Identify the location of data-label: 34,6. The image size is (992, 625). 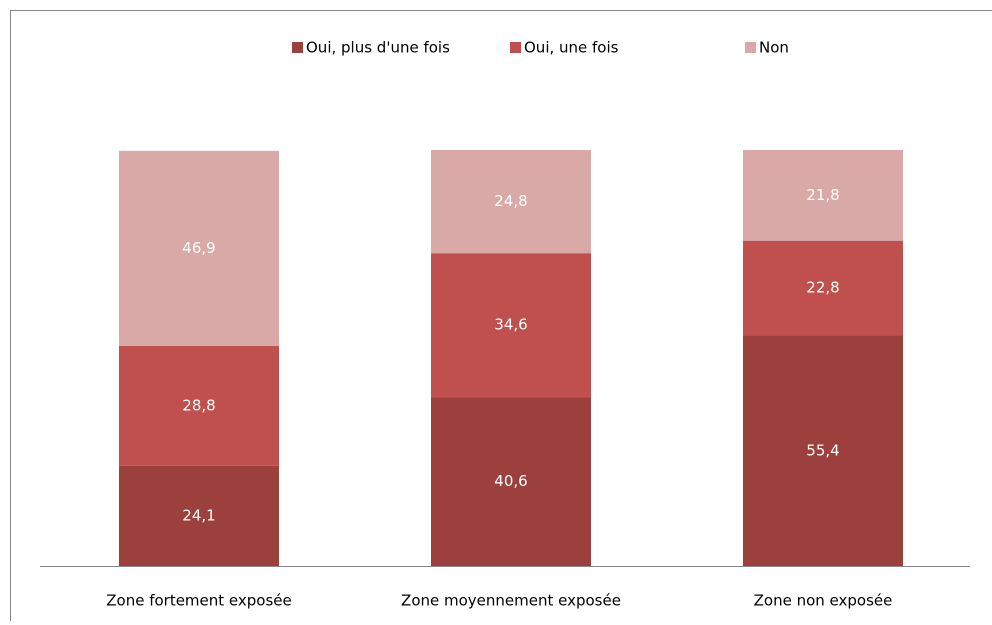
(510, 325).